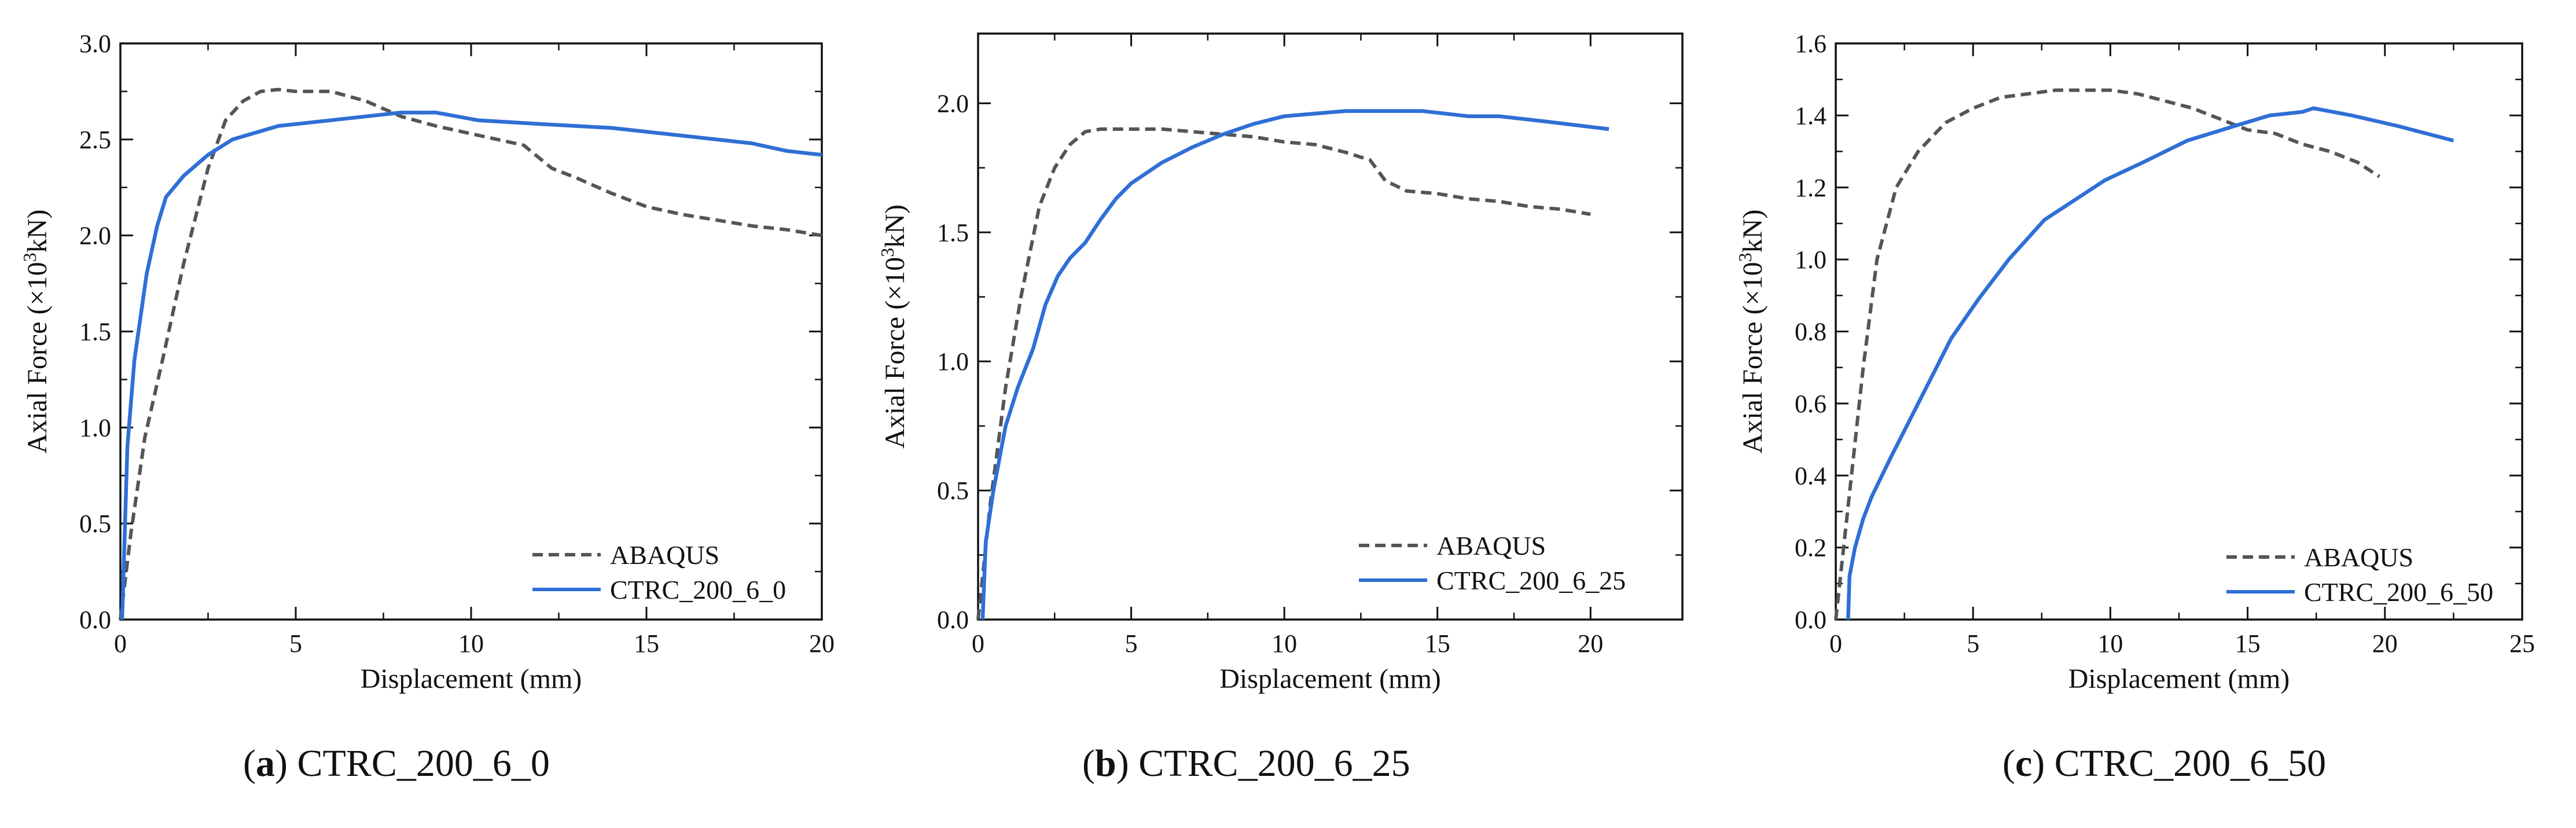 The width and height of the screenshot is (2576, 828). What do you see at coordinates (1106, 763) in the screenshot?
I see `caption-letter: b` at bounding box center [1106, 763].